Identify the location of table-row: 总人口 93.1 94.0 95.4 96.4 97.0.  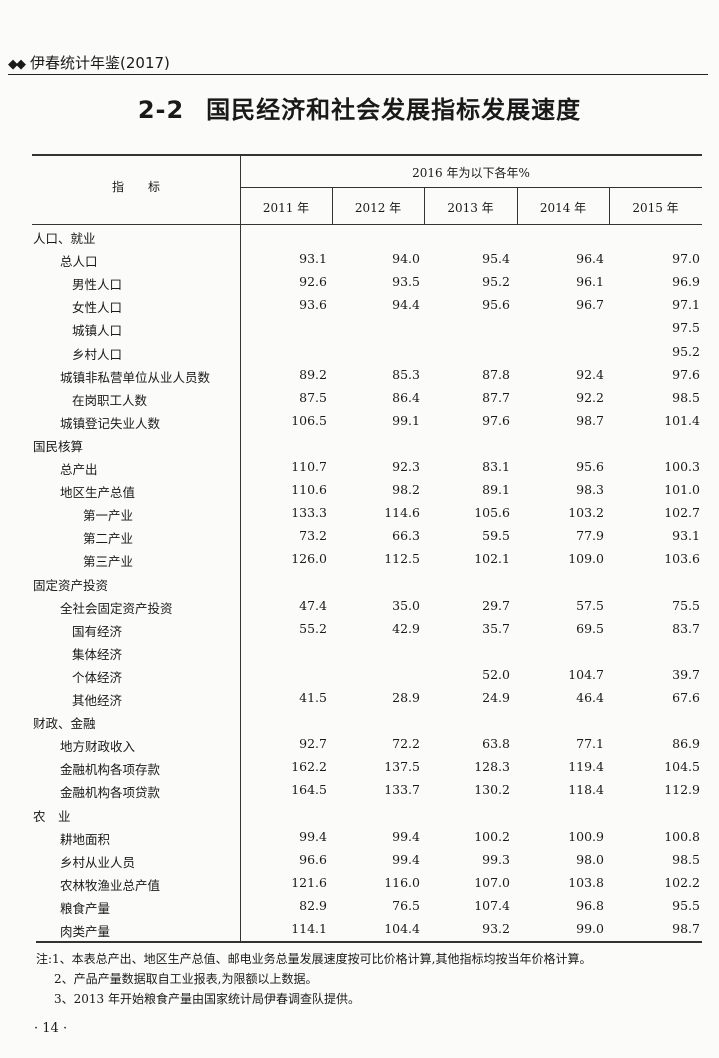
(359, 262).